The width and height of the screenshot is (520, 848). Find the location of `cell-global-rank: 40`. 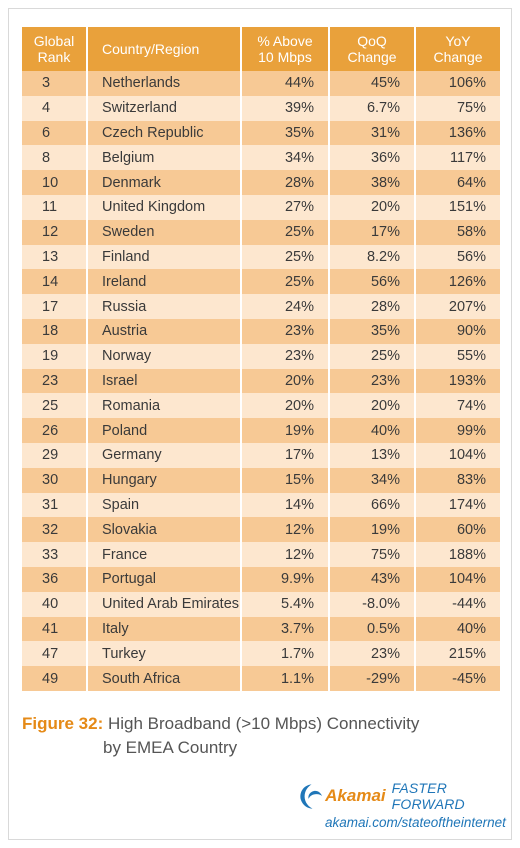

cell-global-rank: 40 is located at coordinates (55, 604).